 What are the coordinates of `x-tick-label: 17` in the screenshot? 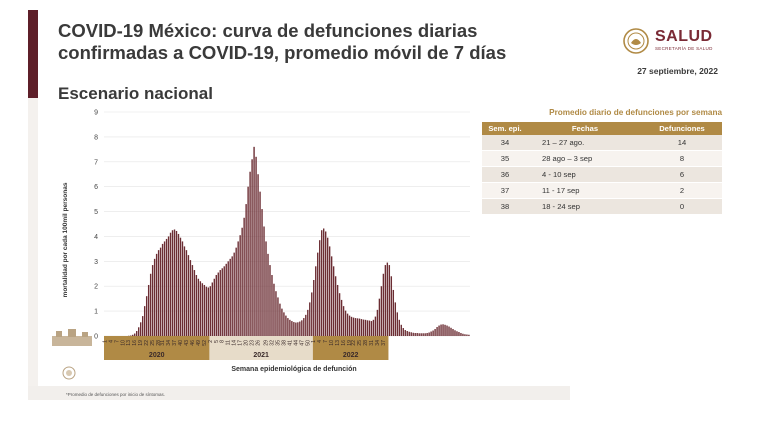 It's located at (241, 343).